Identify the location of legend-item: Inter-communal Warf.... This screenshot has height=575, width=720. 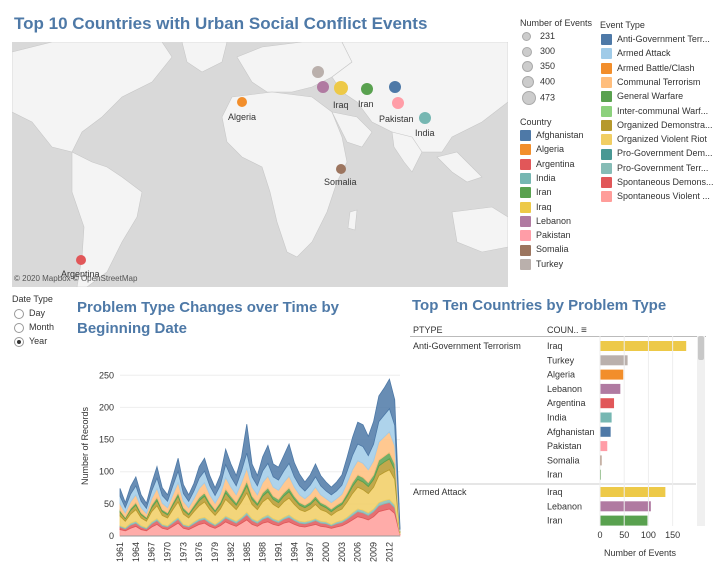
(658, 111).